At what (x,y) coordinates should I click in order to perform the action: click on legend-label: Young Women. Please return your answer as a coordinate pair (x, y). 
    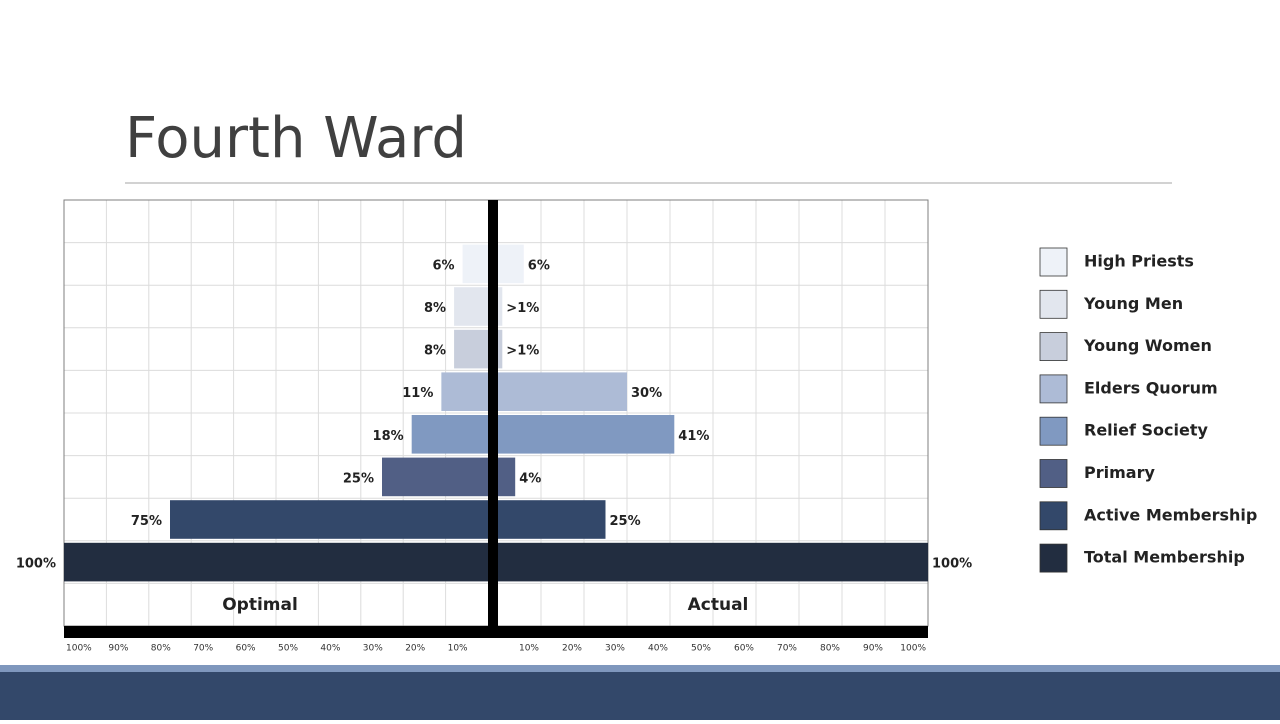
    Looking at the image, I should click on (1147, 345).